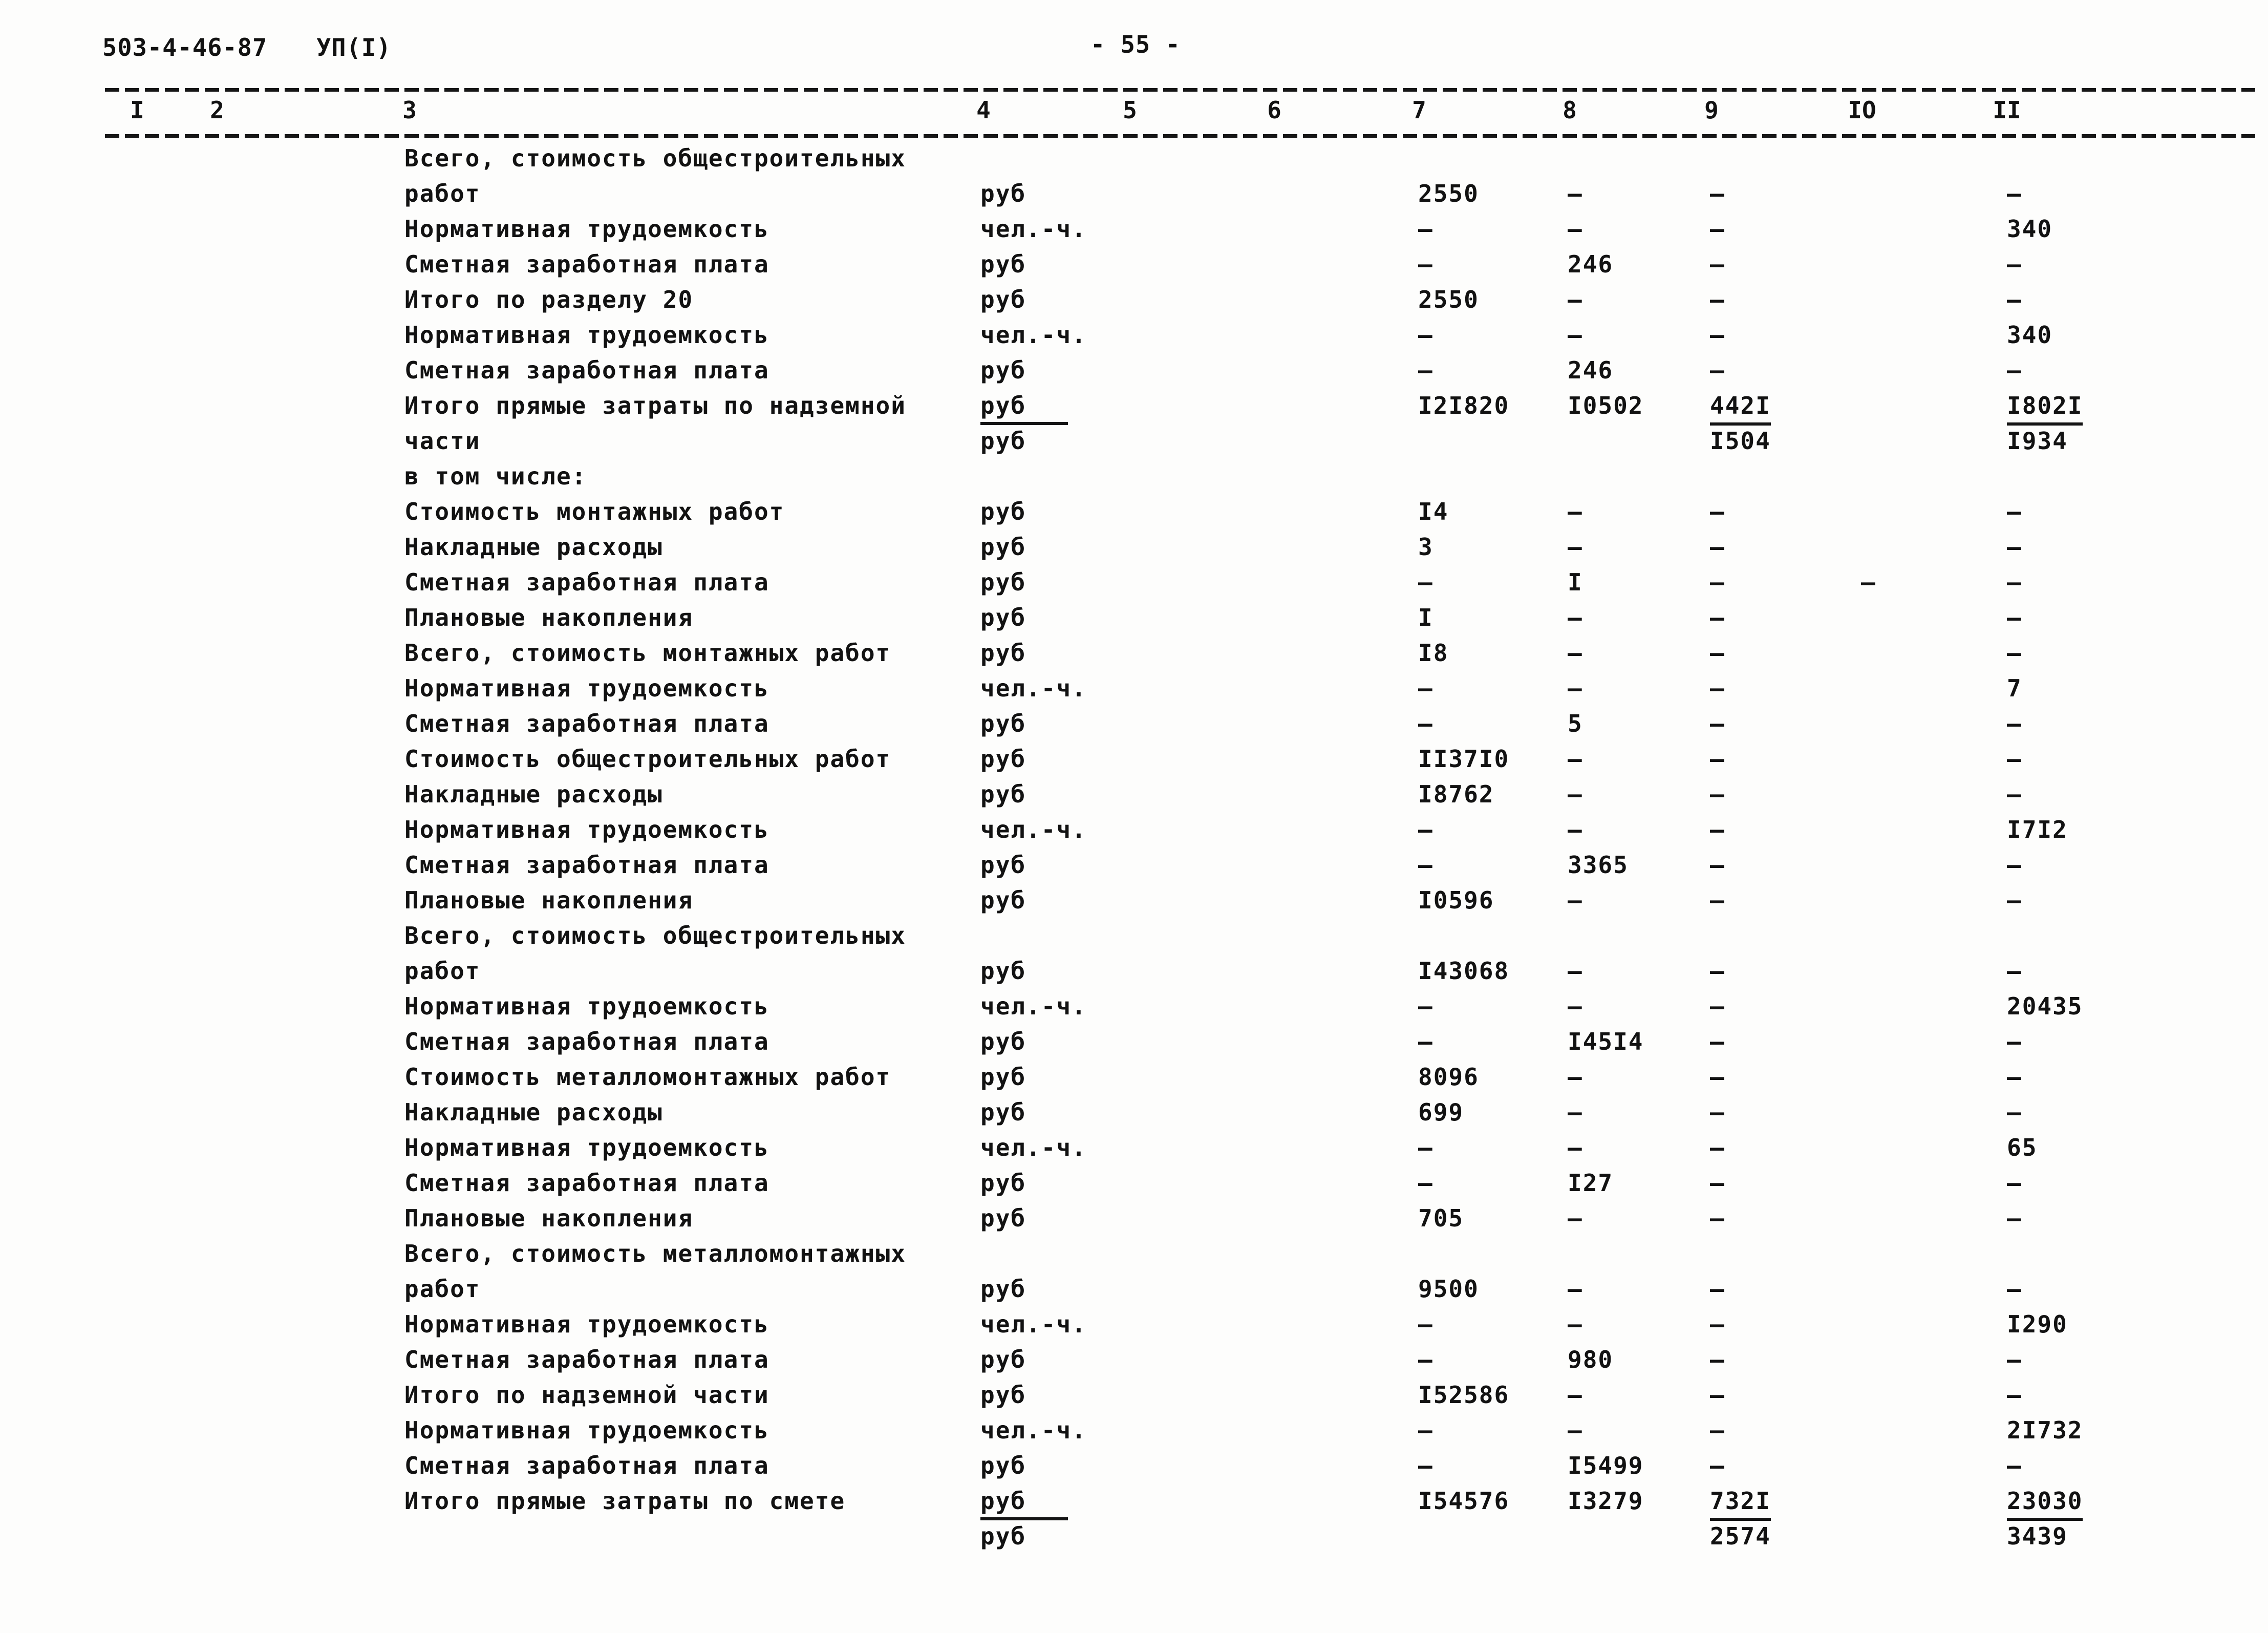 The height and width of the screenshot is (1633, 2268). What do you see at coordinates (1134, 301) in the screenshot?
I see `table-row: Итого по разделу 20 руб 2550 – – –` at bounding box center [1134, 301].